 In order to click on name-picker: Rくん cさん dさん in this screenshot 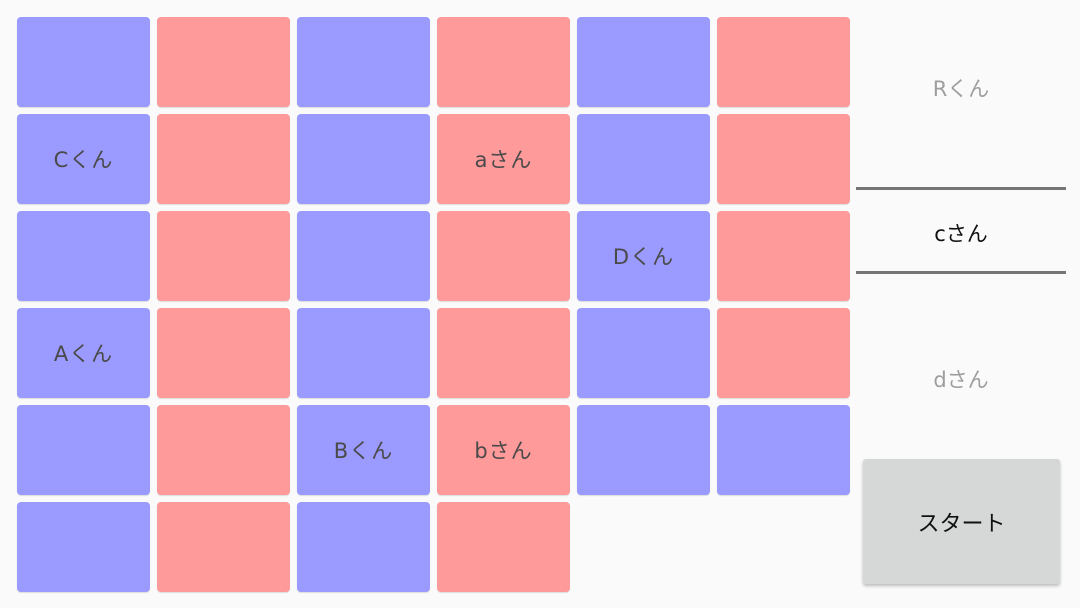, I will do `click(961, 232)`.